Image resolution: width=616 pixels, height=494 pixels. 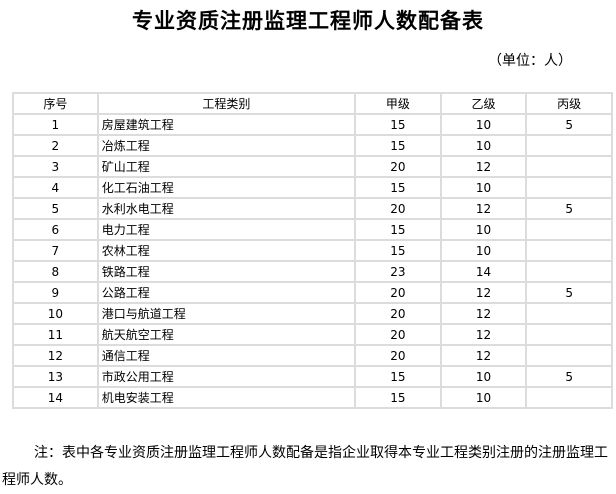 I want to click on table-cell: 电力工程, so click(x=226, y=229).